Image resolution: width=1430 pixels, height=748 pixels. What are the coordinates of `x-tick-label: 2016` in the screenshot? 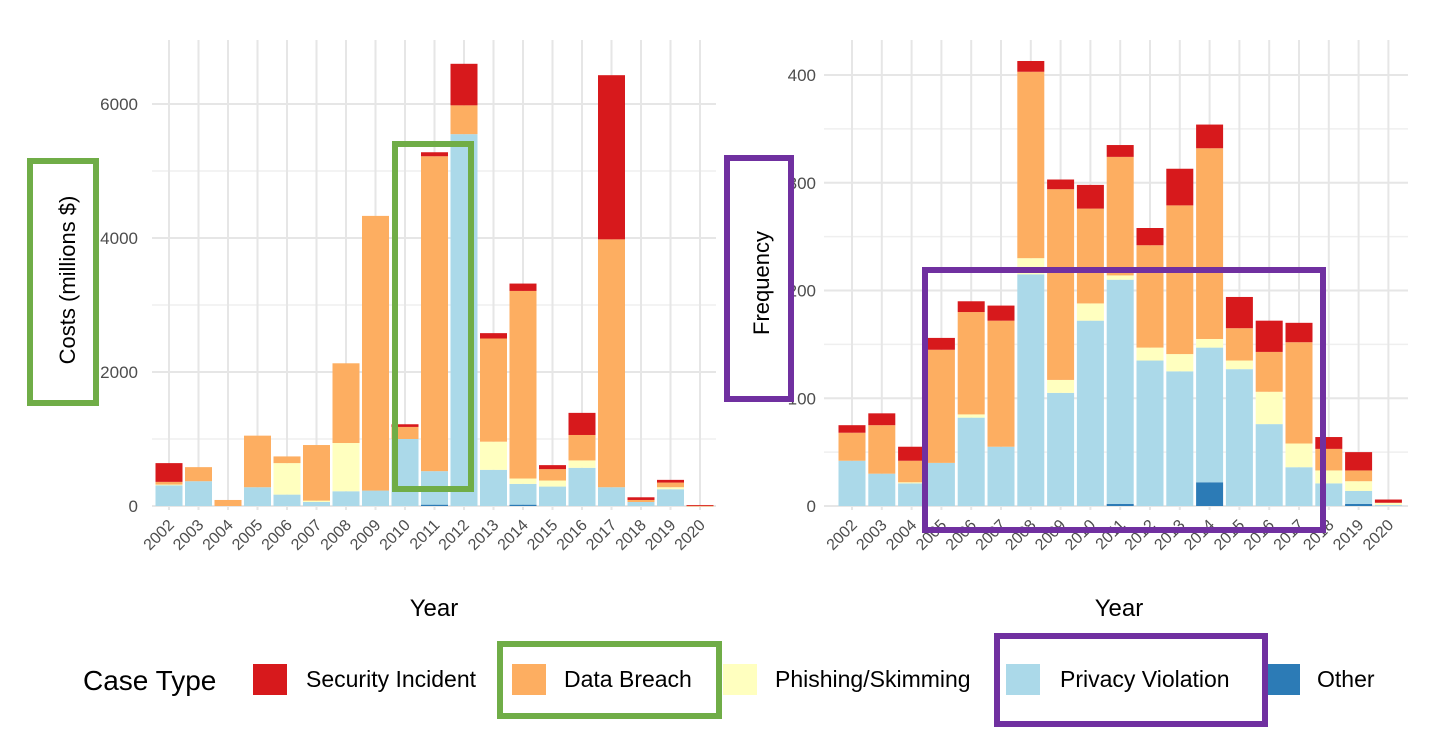 It's located at (572, 535).